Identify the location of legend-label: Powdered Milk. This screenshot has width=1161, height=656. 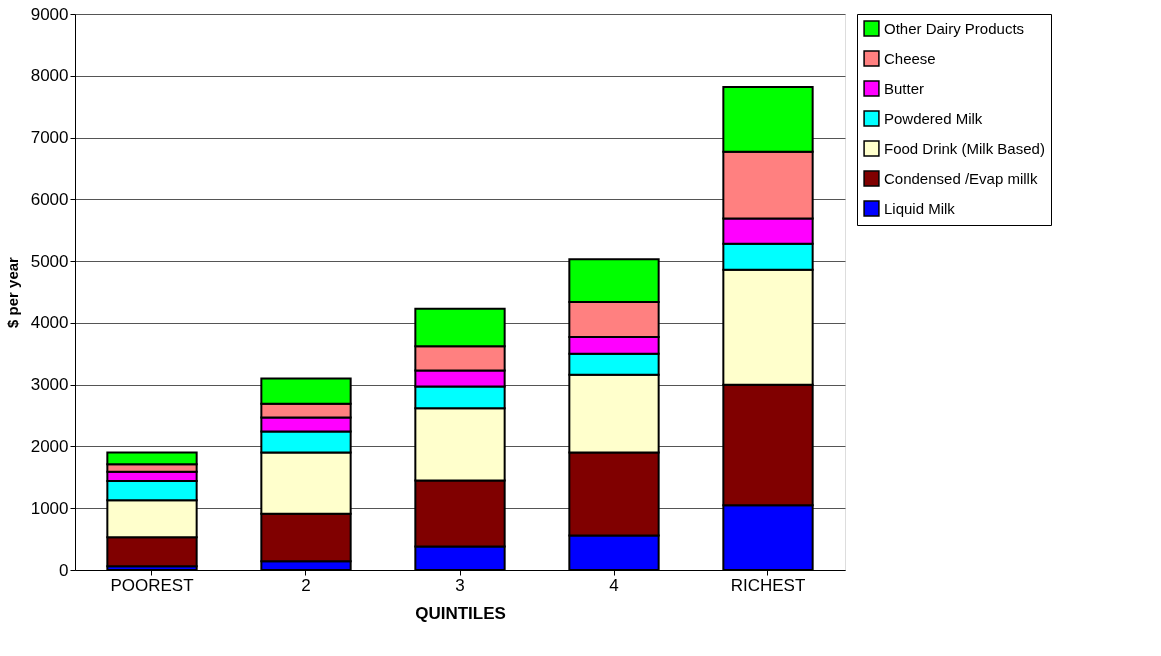
(933, 118).